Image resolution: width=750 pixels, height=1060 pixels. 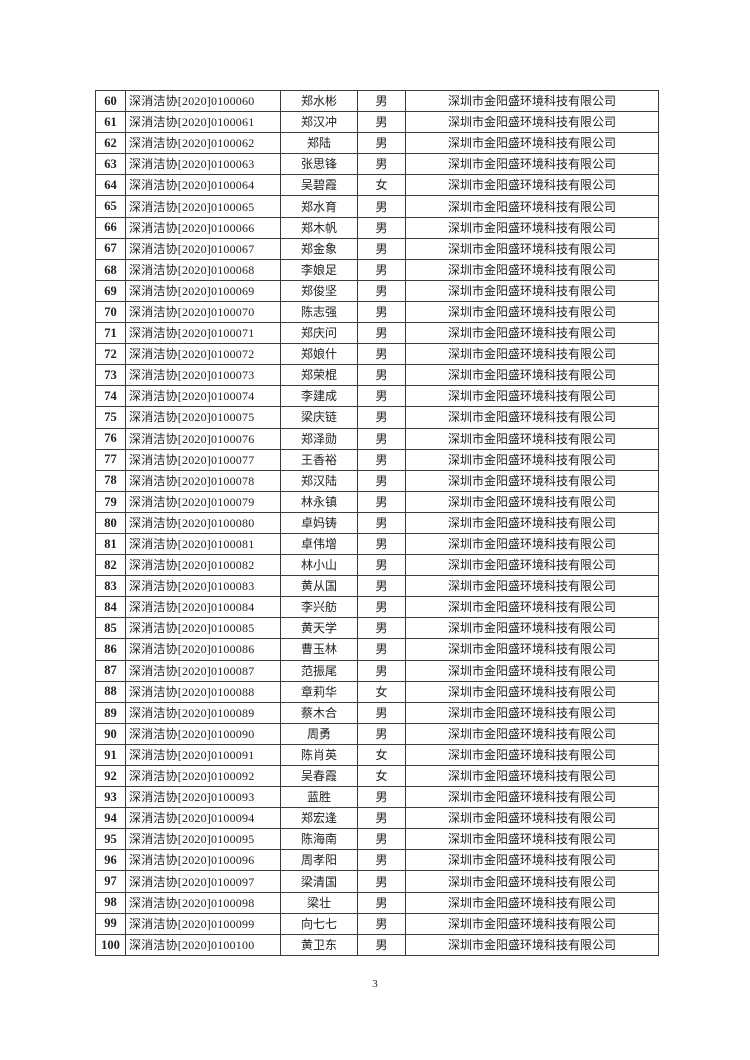 What do you see at coordinates (203, 417) in the screenshot?
I see `cert-no-cell: 深消洁协[2020]0100075` at bounding box center [203, 417].